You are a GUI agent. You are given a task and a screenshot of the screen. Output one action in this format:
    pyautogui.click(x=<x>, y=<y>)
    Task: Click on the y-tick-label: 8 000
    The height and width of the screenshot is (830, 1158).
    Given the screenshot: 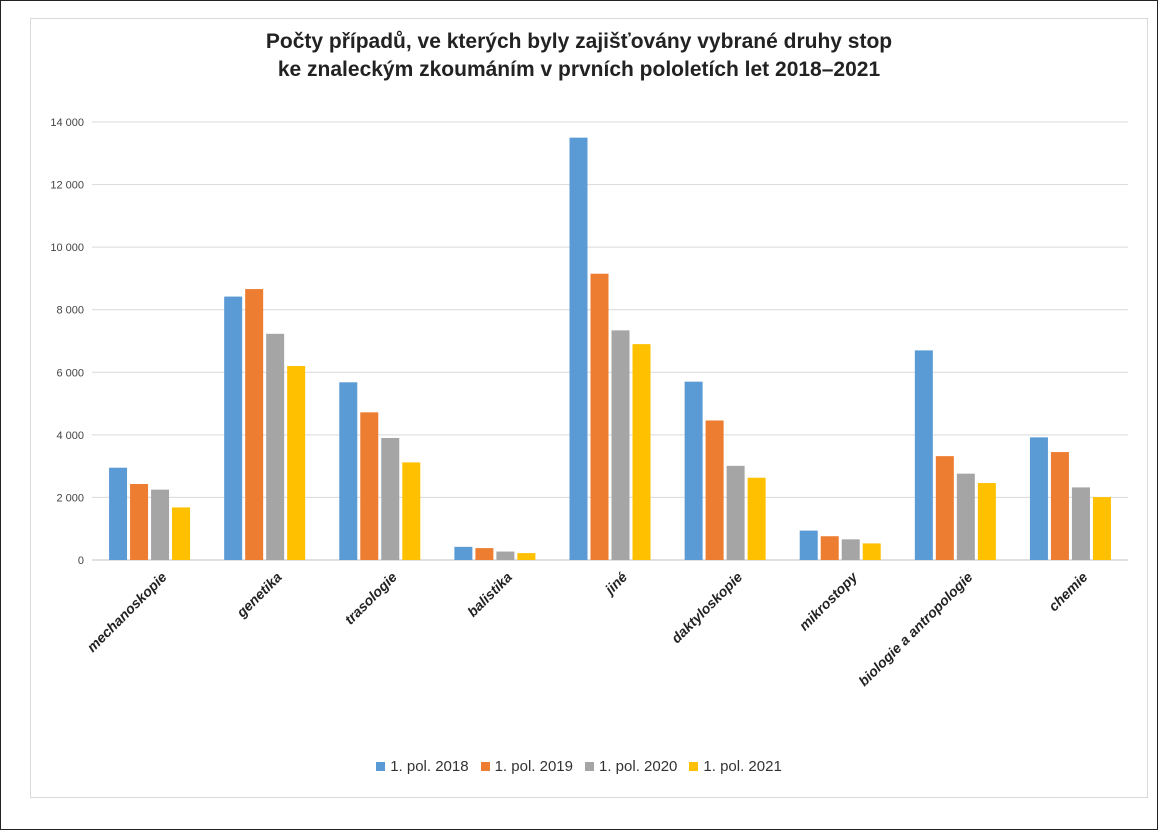 What is the action you would take?
    pyautogui.click(x=70, y=311)
    